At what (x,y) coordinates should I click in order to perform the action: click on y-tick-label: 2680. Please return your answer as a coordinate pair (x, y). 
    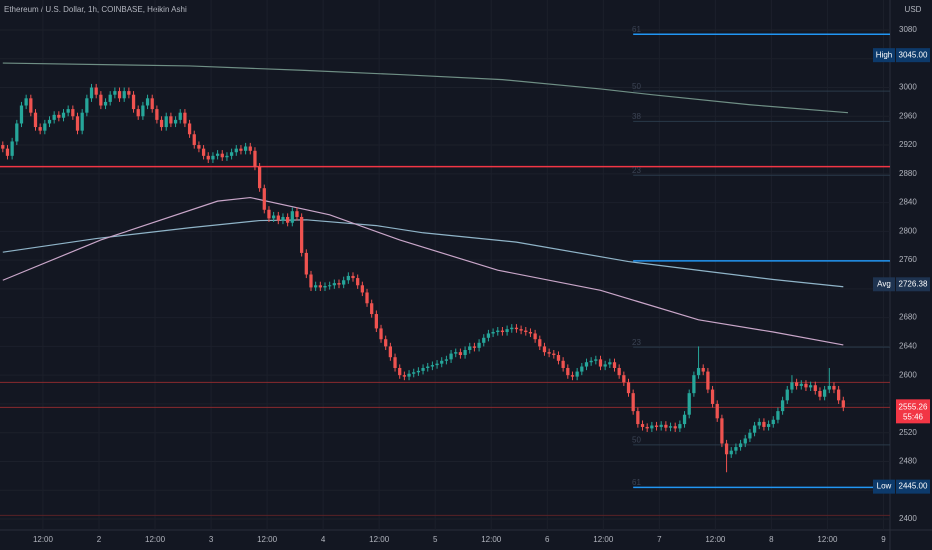
    Looking at the image, I should click on (908, 317).